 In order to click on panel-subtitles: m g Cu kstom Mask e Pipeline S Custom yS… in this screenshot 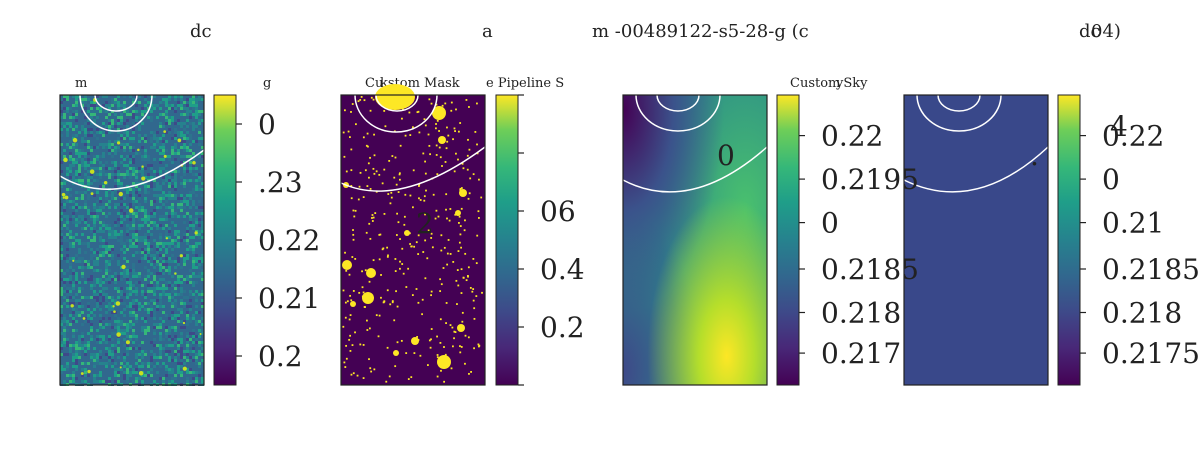, I will do `click(471, 83)`.